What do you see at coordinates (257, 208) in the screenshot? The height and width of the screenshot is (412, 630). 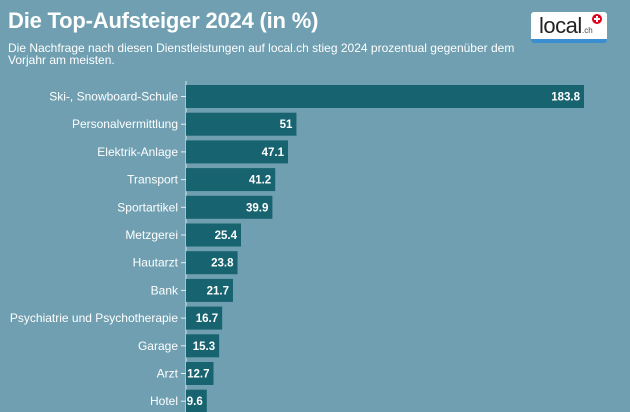 I see `value-label: 39.9` at bounding box center [257, 208].